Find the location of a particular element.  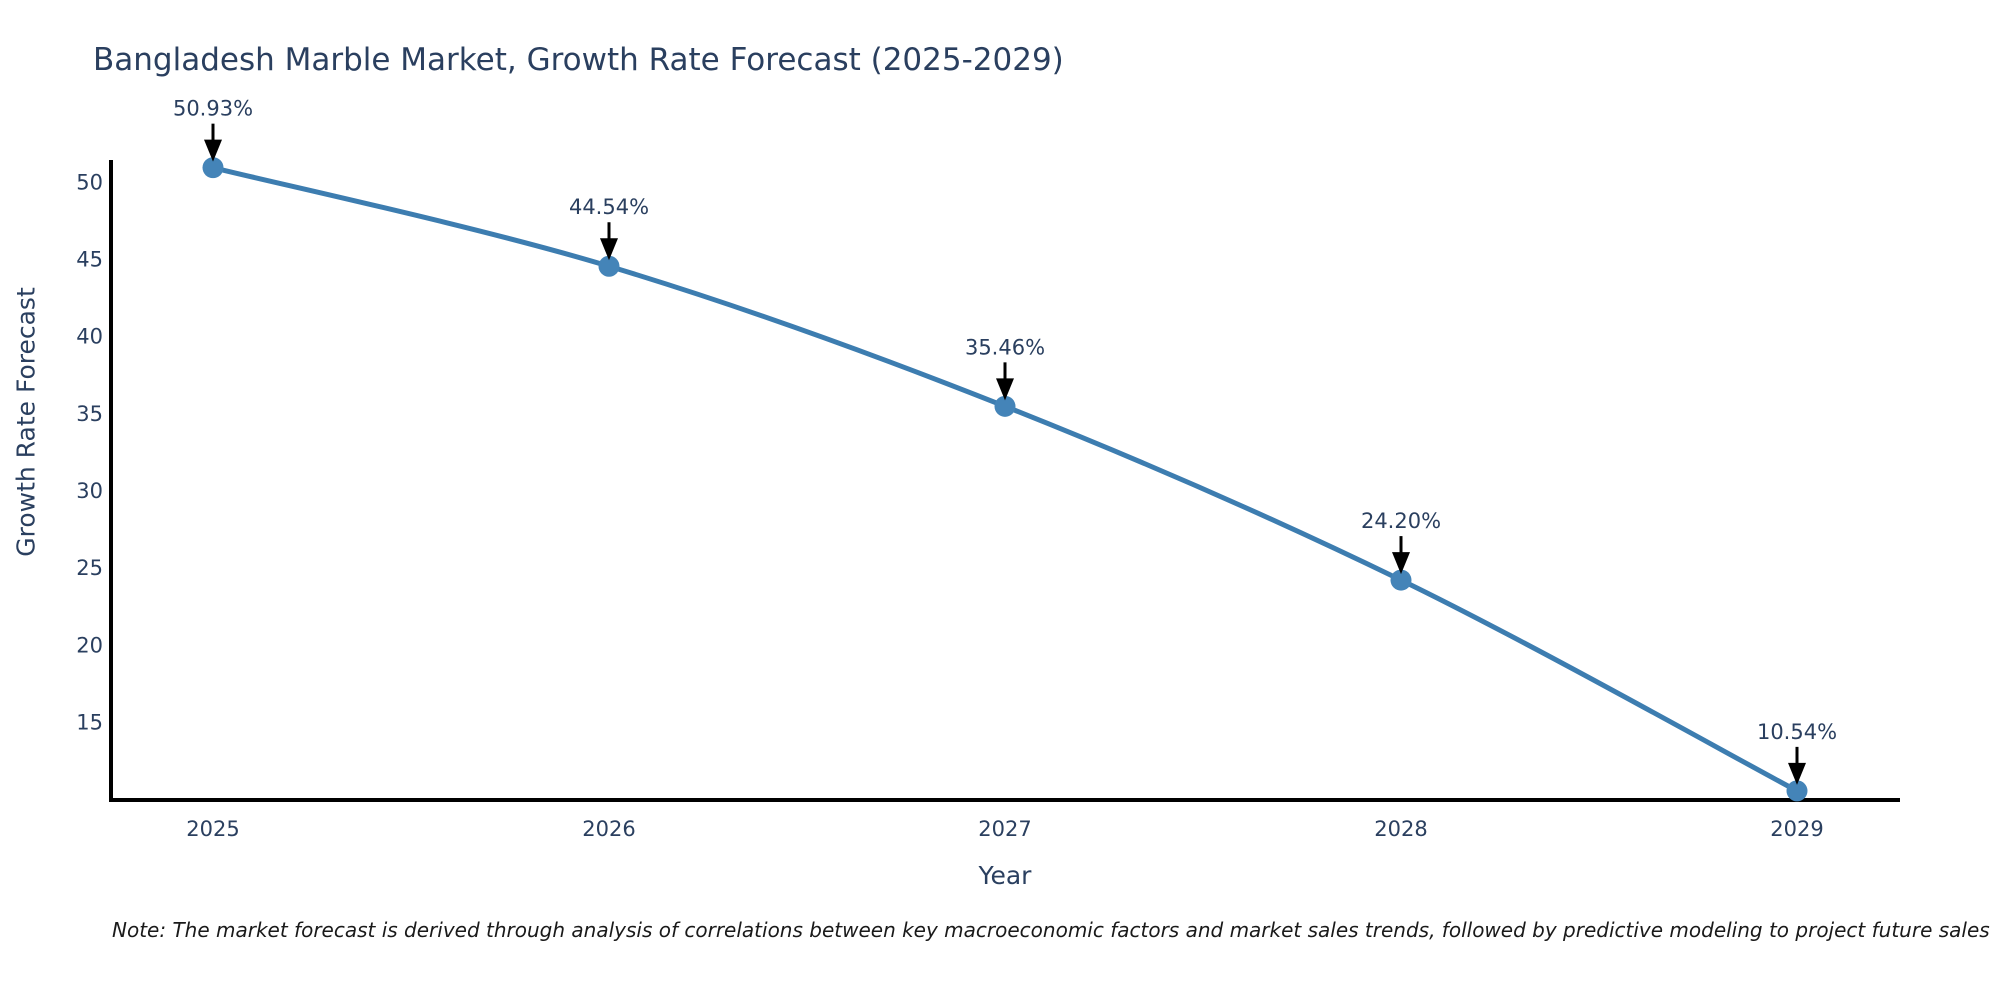

x-tick-label: 2027 is located at coordinates (1004, 829).